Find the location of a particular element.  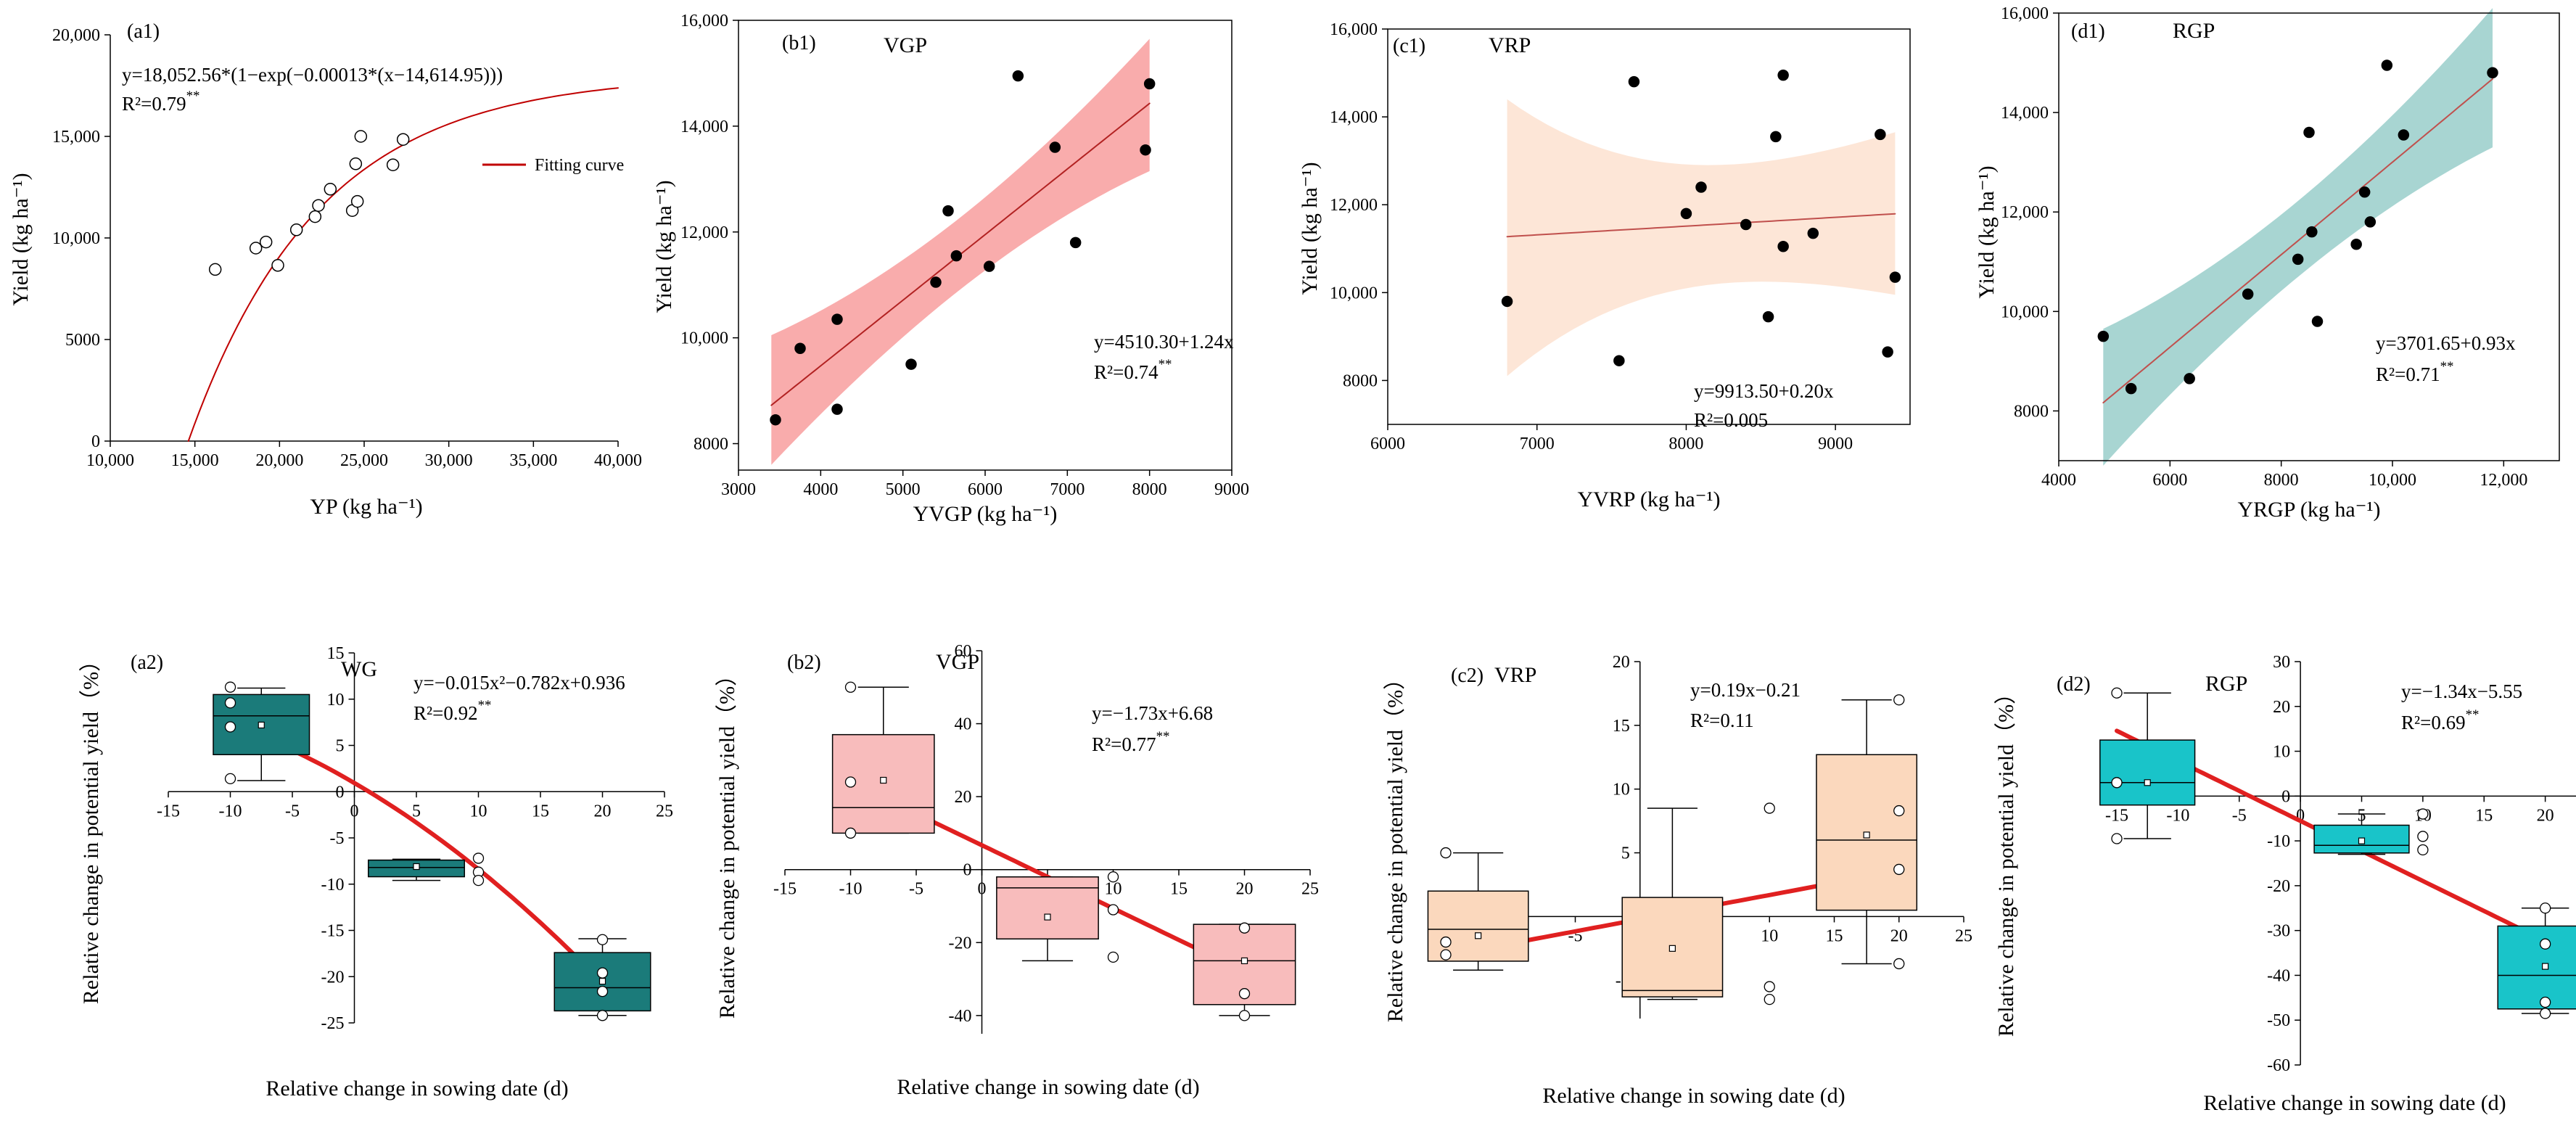

panel-label: (c2) is located at coordinates (1467, 676).